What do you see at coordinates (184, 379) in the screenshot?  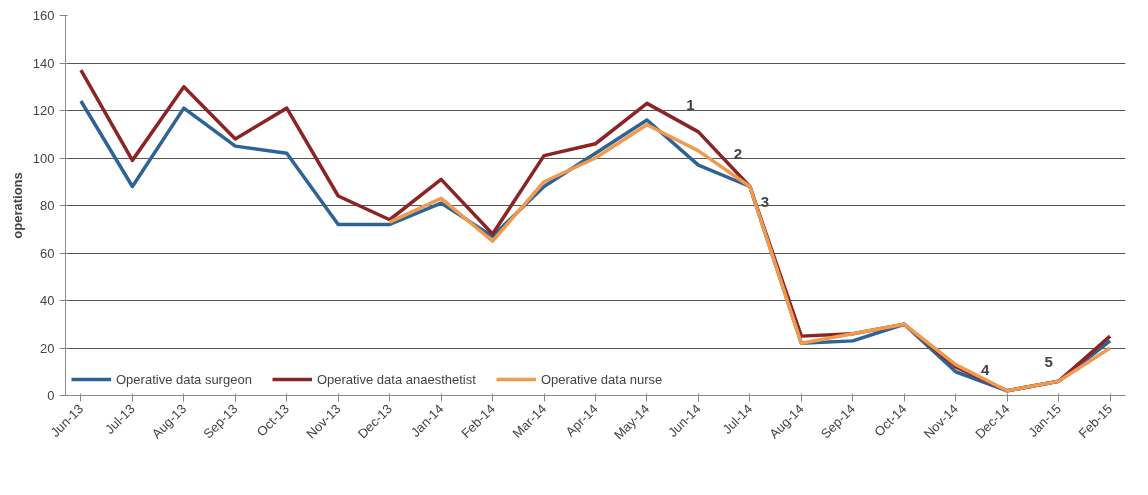 I see `legend-label: Operative data surgeon` at bounding box center [184, 379].